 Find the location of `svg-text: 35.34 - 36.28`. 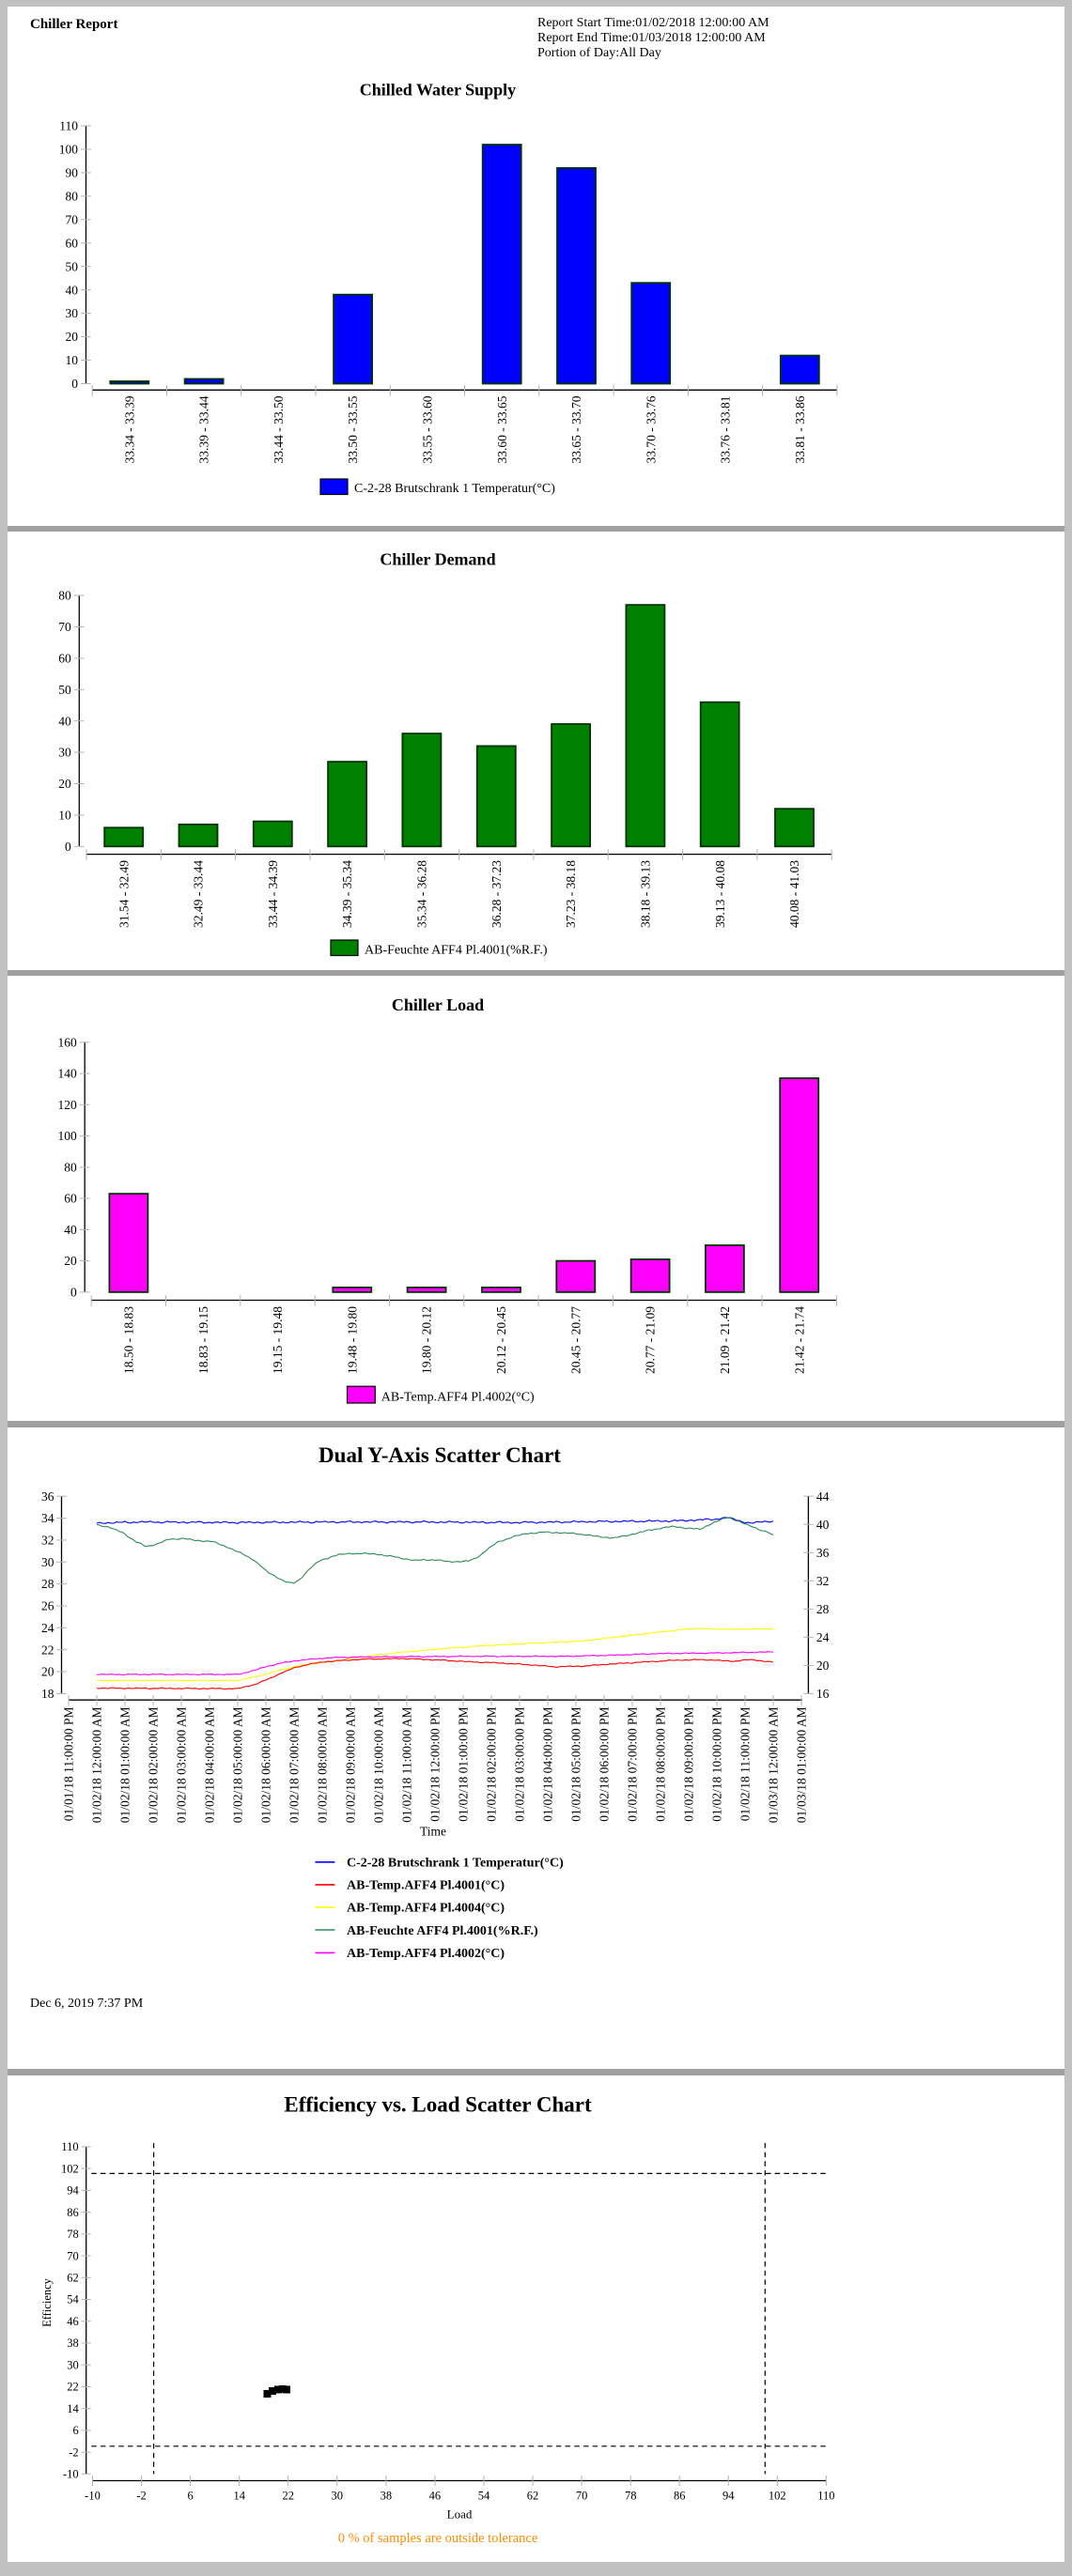

svg-text: 35.34 - 36.28 is located at coordinates (422, 894).